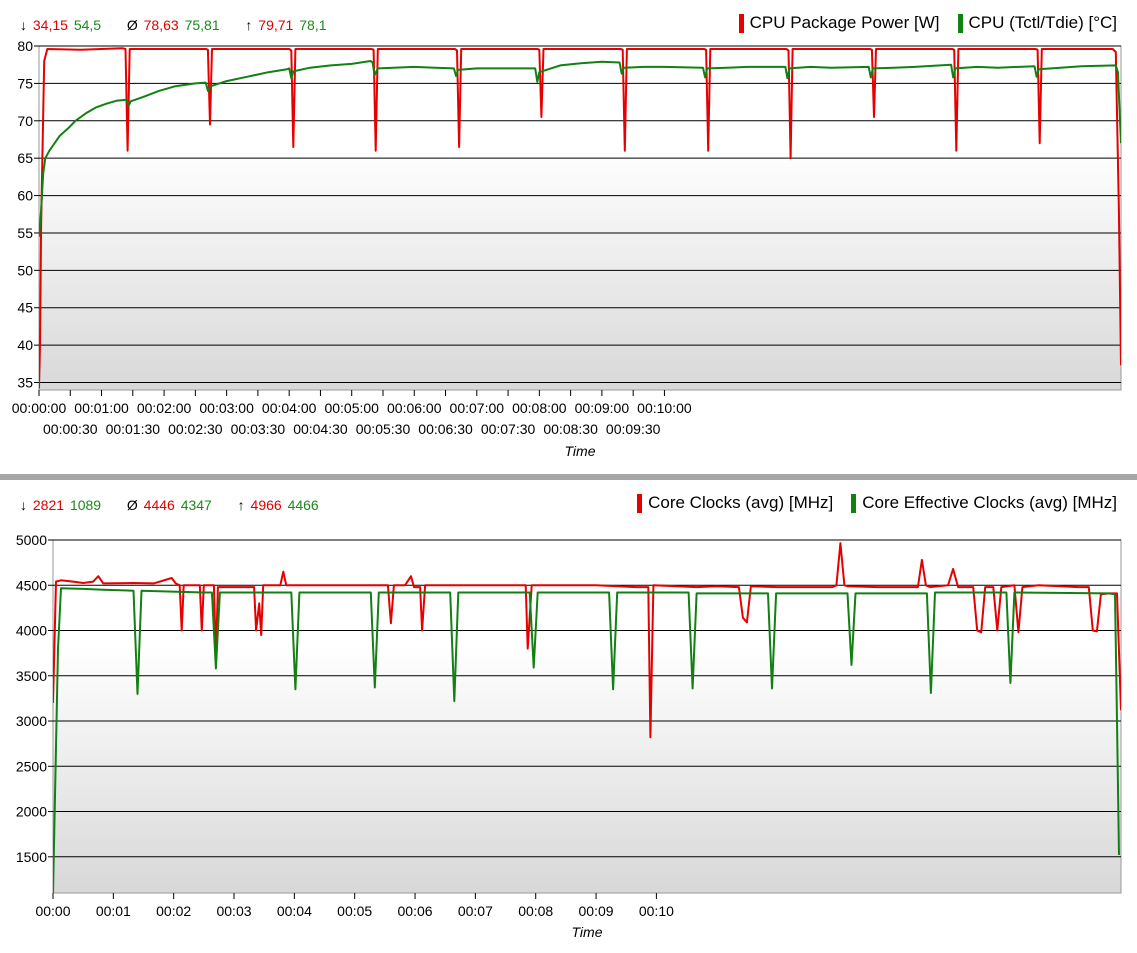  What do you see at coordinates (101, 408) in the screenshot?
I see `x-tick-label: 00:01:00` at bounding box center [101, 408].